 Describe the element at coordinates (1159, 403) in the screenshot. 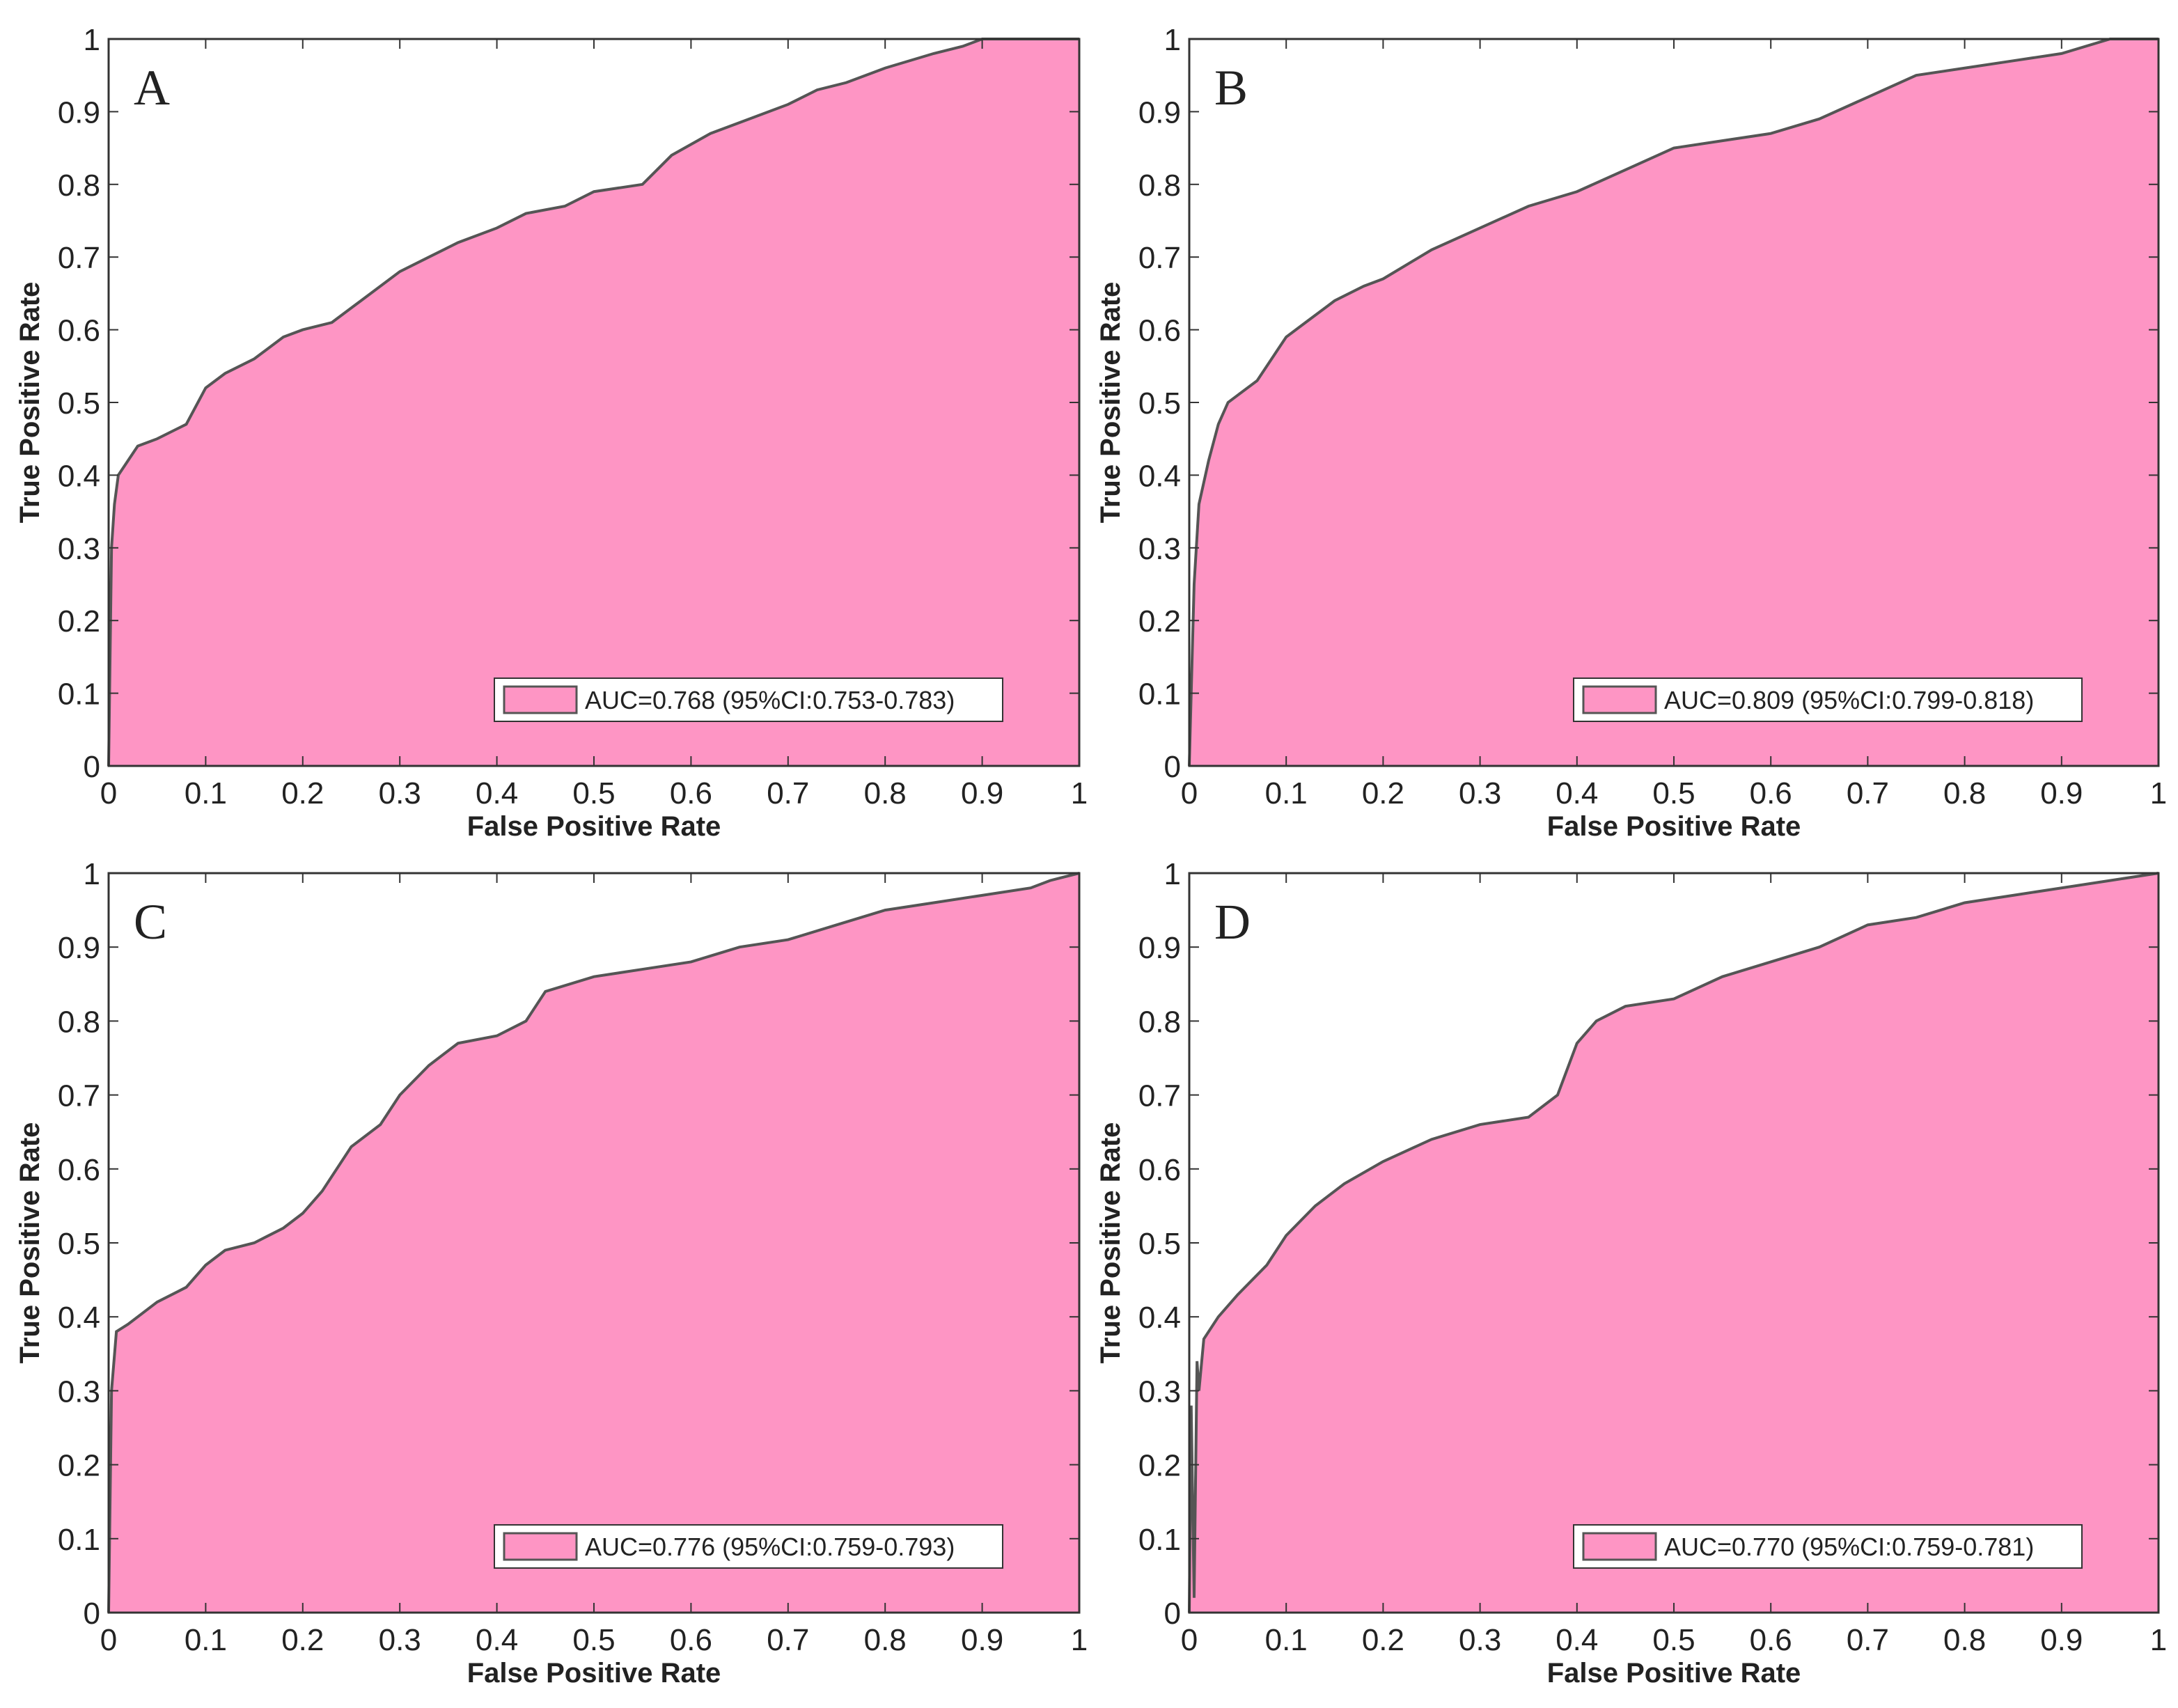

I see `y-tick-label-b: 0.5` at that location.